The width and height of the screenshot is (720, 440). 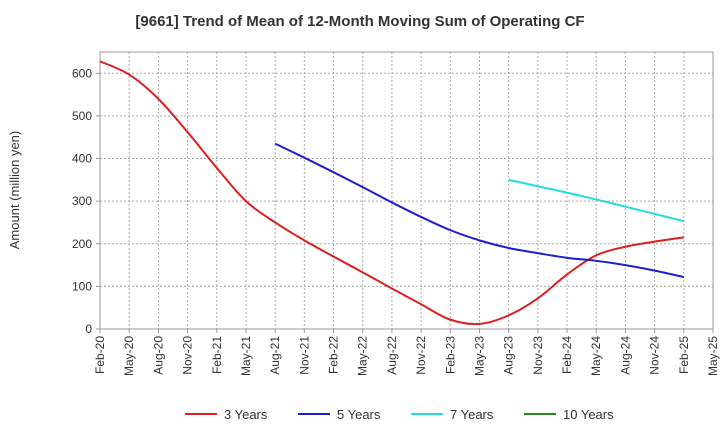 I want to click on y-axis-label: Amount (million yen), so click(x=14, y=190).